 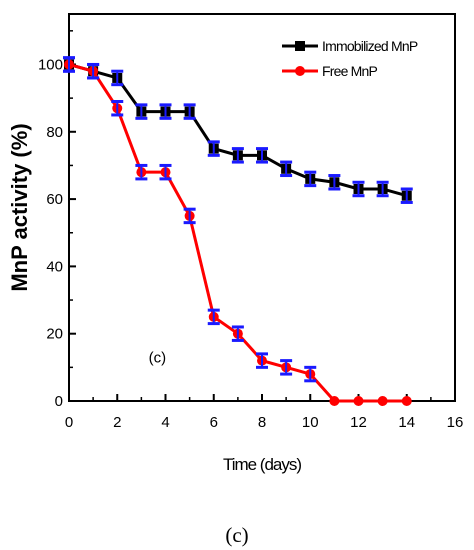 What do you see at coordinates (158, 357) in the screenshot?
I see `panel-annotation: (c)` at bounding box center [158, 357].